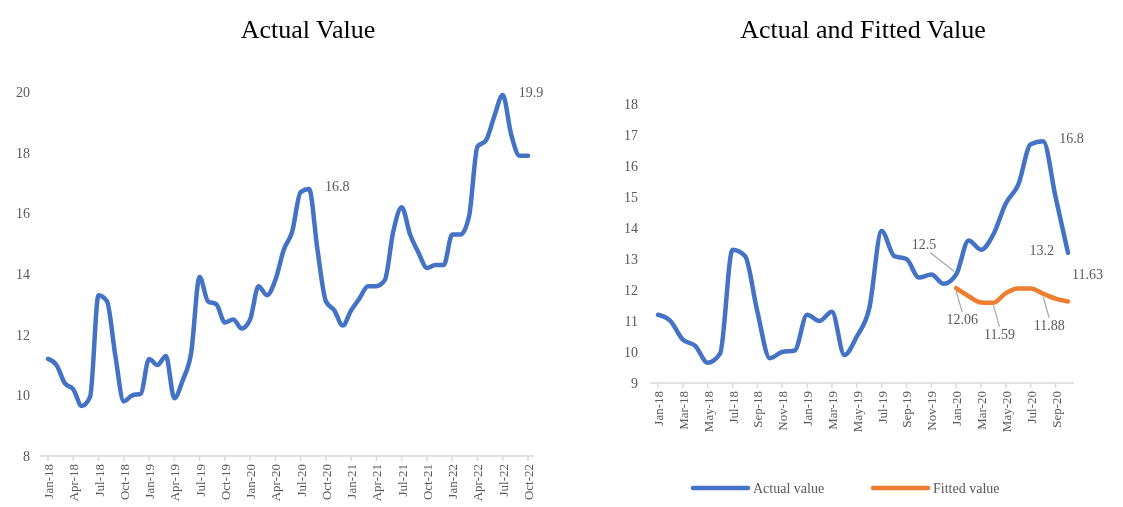  What do you see at coordinates (758, 409) in the screenshot?
I see `x-tick-label: Sep-18` at bounding box center [758, 409].